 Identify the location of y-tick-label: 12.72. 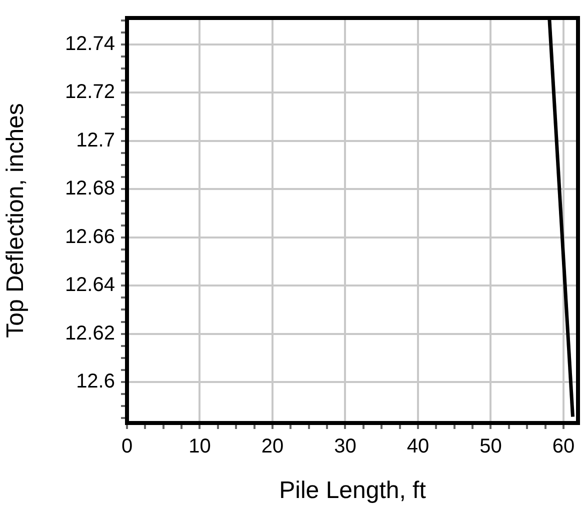
(89, 92).